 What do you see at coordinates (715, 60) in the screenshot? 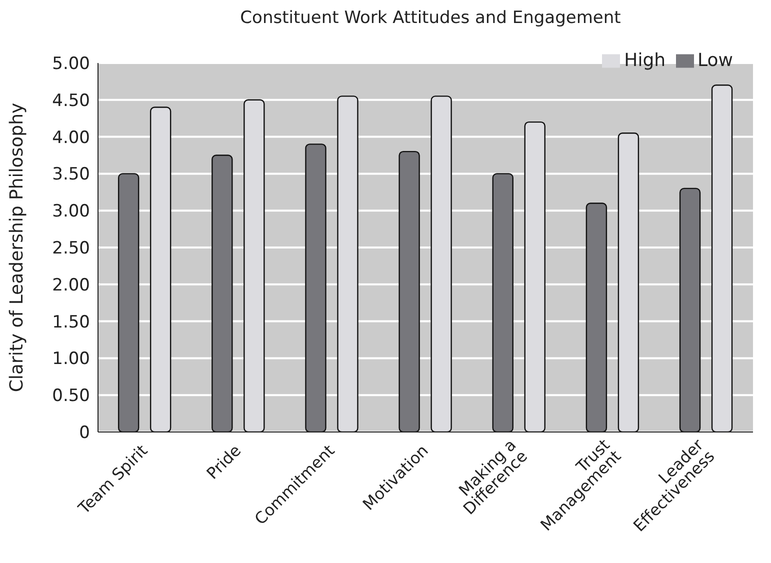
I see `legend-label: Low` at bounding box center [715, 60].